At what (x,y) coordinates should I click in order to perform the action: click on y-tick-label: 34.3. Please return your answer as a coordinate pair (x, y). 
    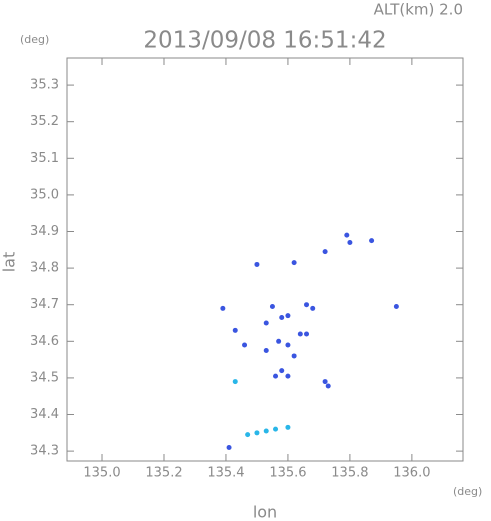
    Looking at the image, I should click on (44, 451).